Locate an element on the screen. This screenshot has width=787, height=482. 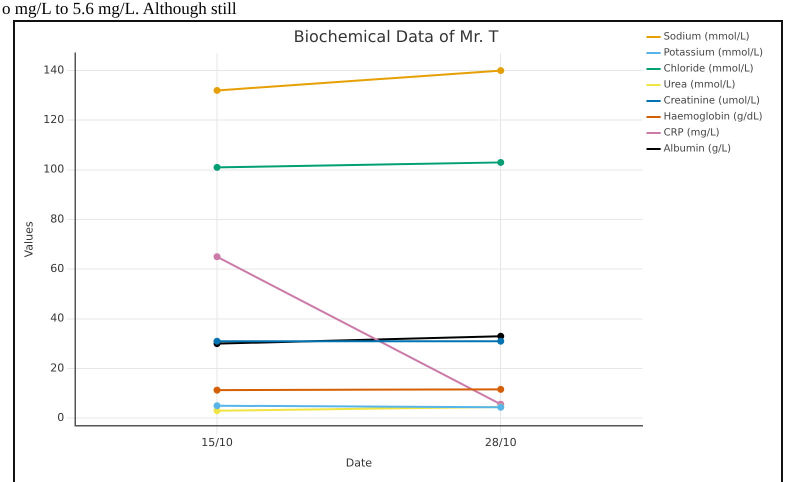
y-tick-label: 120 is located at coordinates (53, 119).